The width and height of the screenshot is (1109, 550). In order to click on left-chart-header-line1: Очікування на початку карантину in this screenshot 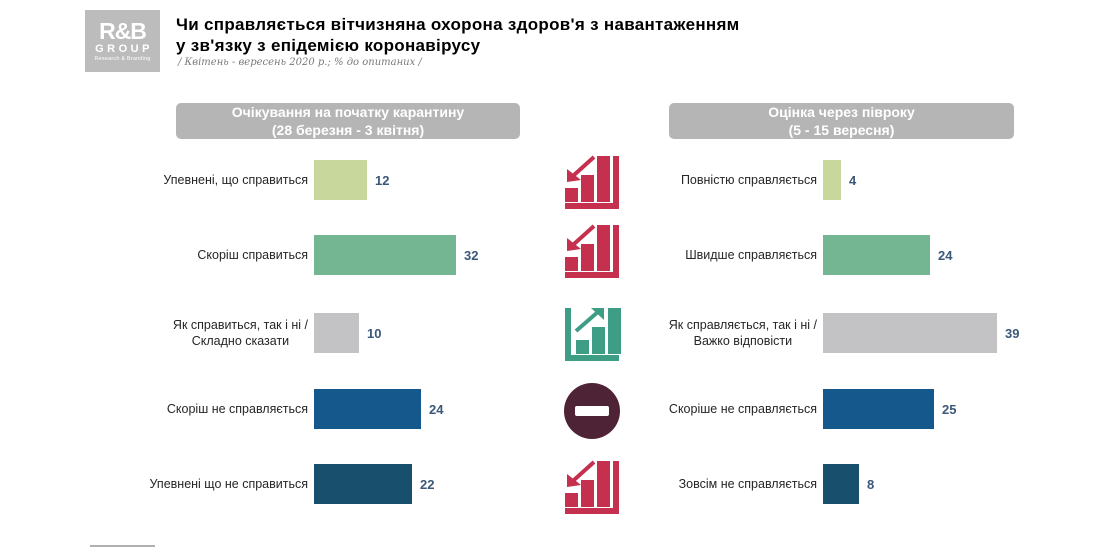, I will do `click(348, 111)`.